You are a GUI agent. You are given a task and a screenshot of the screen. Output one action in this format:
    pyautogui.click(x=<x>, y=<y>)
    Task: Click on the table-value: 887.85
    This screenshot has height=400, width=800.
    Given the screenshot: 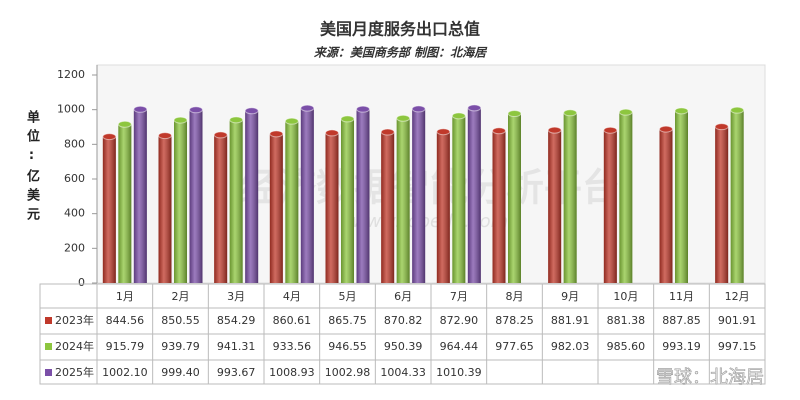 What is the action you would take?
    pyautogui.click(x=681, y=320)
    